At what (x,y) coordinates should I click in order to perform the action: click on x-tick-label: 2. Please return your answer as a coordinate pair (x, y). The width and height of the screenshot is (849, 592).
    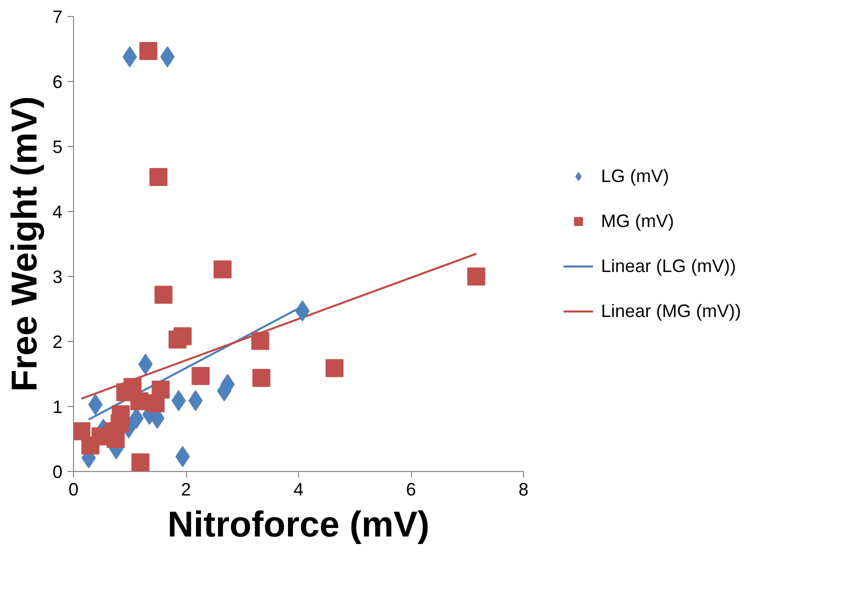
    Looking at the image, I should click on (186, 490).